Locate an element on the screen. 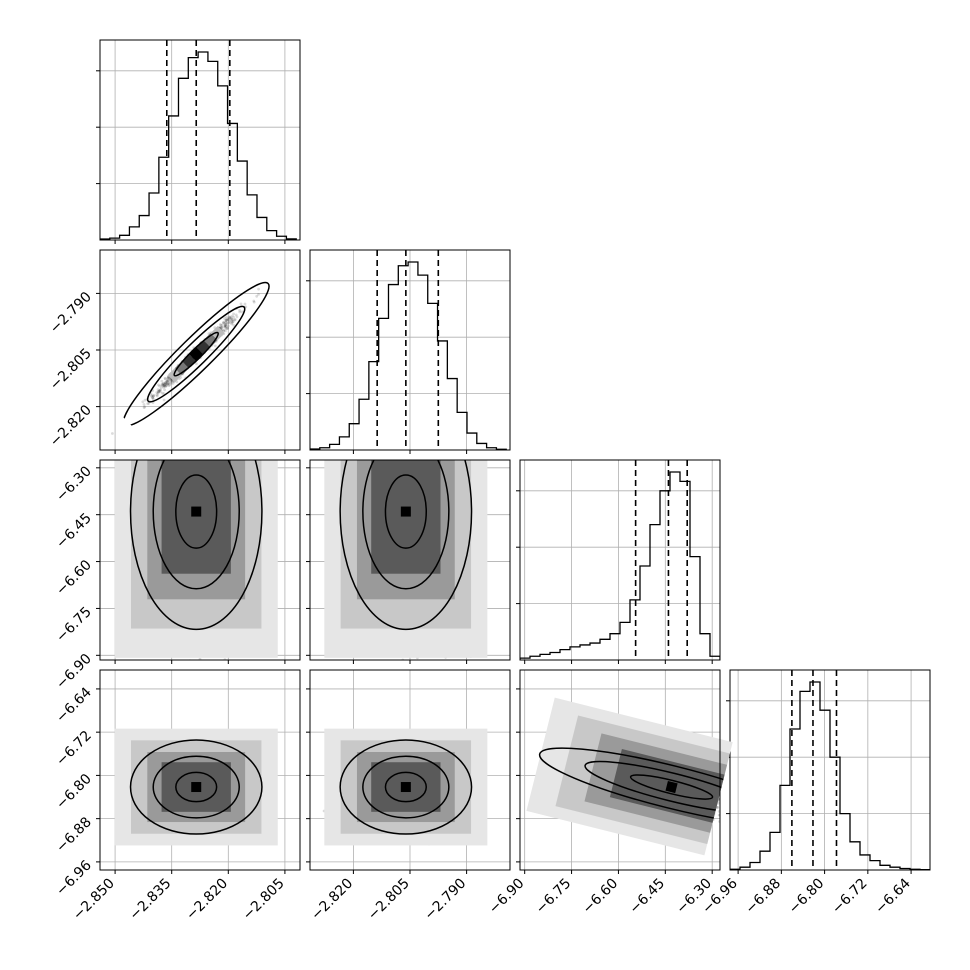 The height and width of the screenshot is (970, 970). x-tick-label: −6.72 is located at coordinates (850, 897).